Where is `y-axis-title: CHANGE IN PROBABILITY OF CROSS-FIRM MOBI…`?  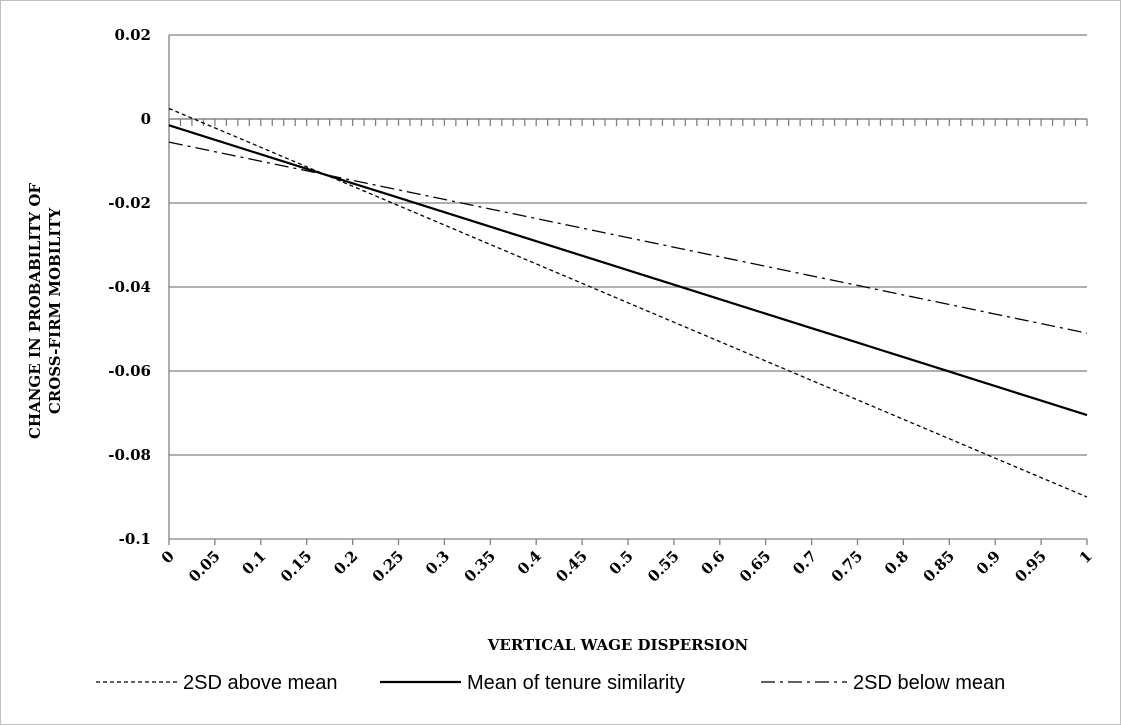 y-axis-title: CHANGE IN PROBABILITY OF CROSS-FIRM MOBI… is located at coordinates (45, 311).